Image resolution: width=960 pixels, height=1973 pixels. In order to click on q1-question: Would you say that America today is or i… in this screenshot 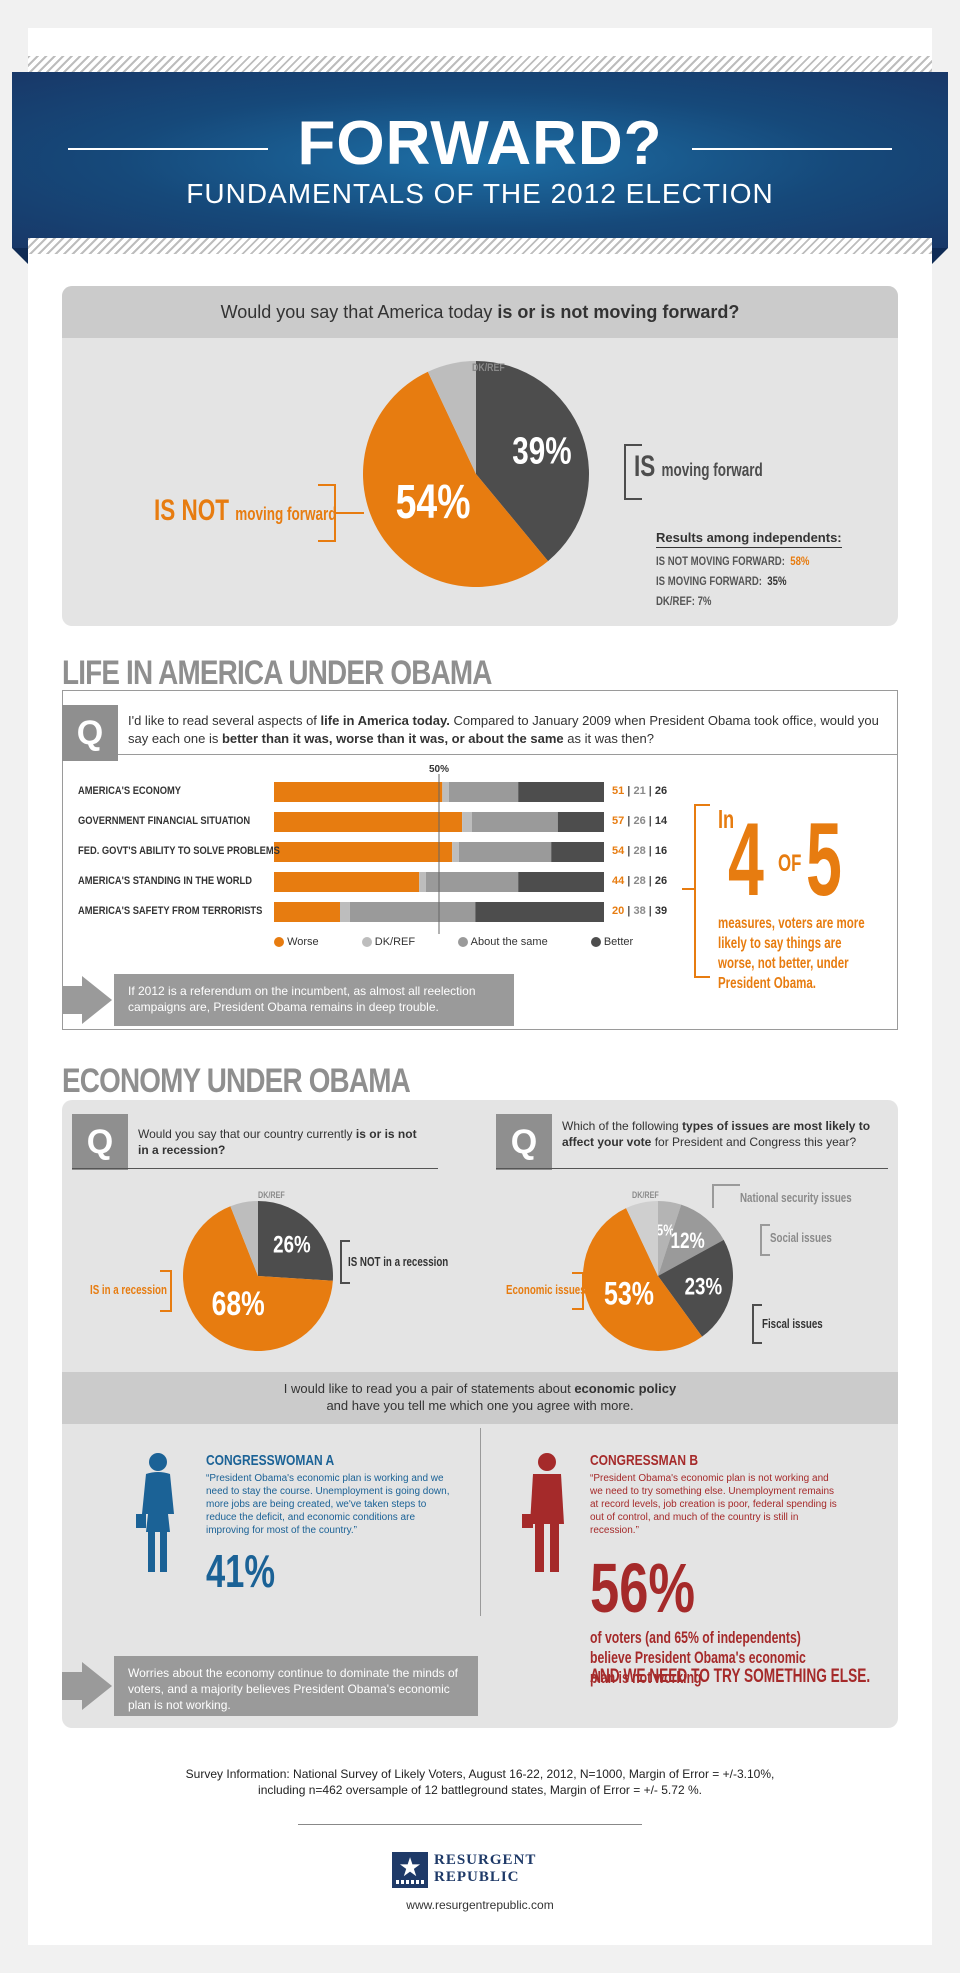, I will do `click(480, 312)`.